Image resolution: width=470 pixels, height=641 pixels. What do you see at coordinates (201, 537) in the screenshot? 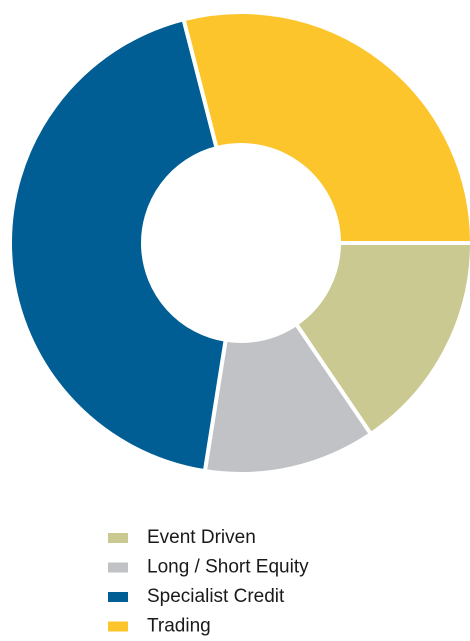
I see `legend-label: Event Driven` at bounding box center [201, 537].